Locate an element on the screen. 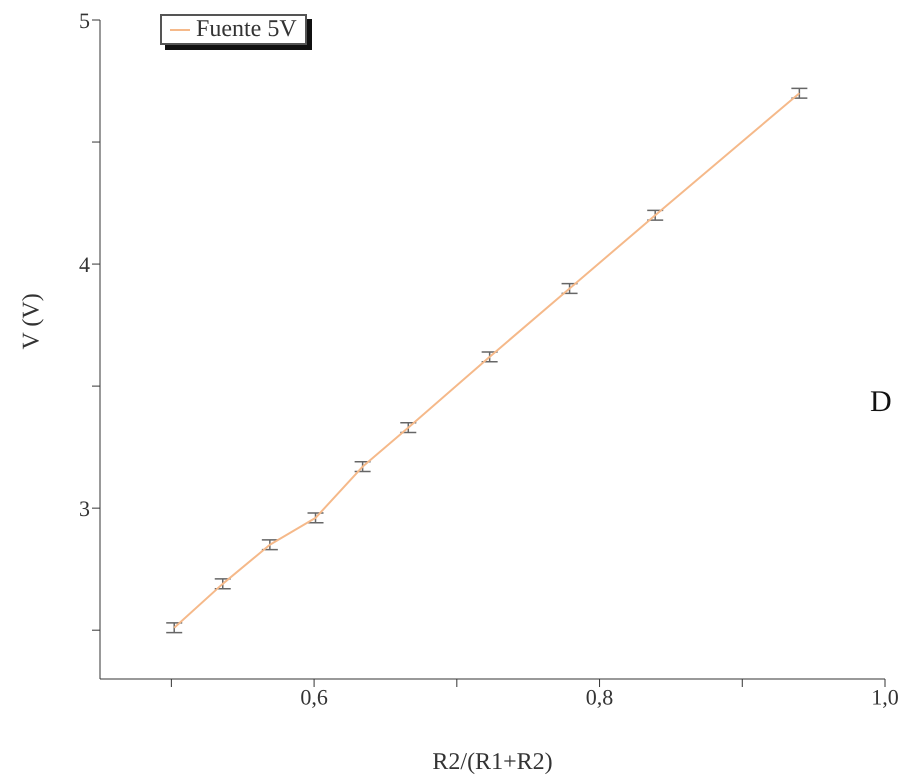 The width and height of the screenshot is (905, 779). x-tick-label: 0,8 is located at coordinates (600, 697).